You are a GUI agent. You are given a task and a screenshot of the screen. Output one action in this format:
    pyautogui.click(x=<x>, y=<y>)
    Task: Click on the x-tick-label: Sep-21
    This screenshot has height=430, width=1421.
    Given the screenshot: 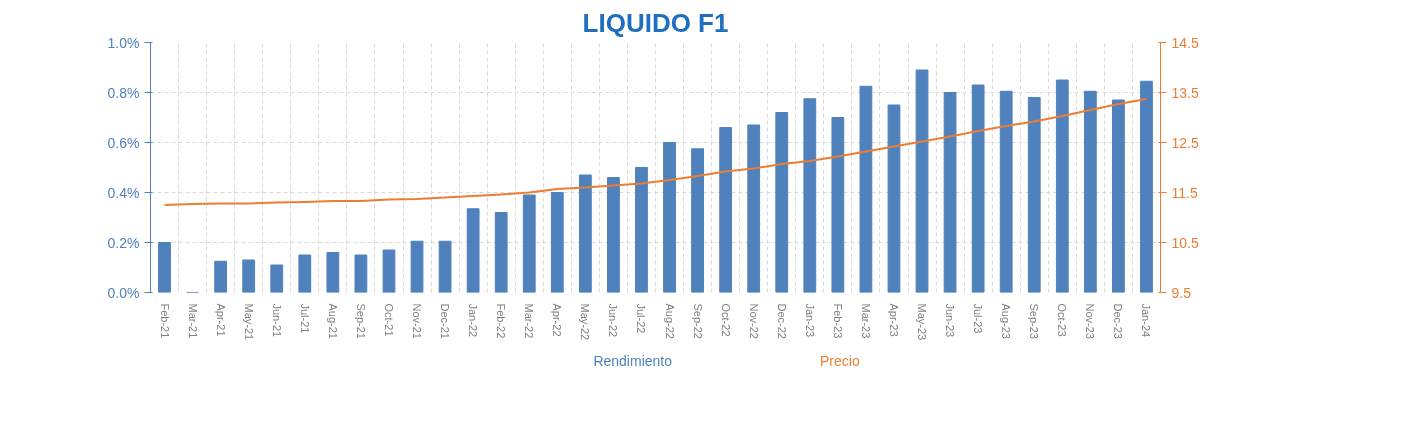 What is the action you would take?
    pyautogui.click(x=360, y=321)
    